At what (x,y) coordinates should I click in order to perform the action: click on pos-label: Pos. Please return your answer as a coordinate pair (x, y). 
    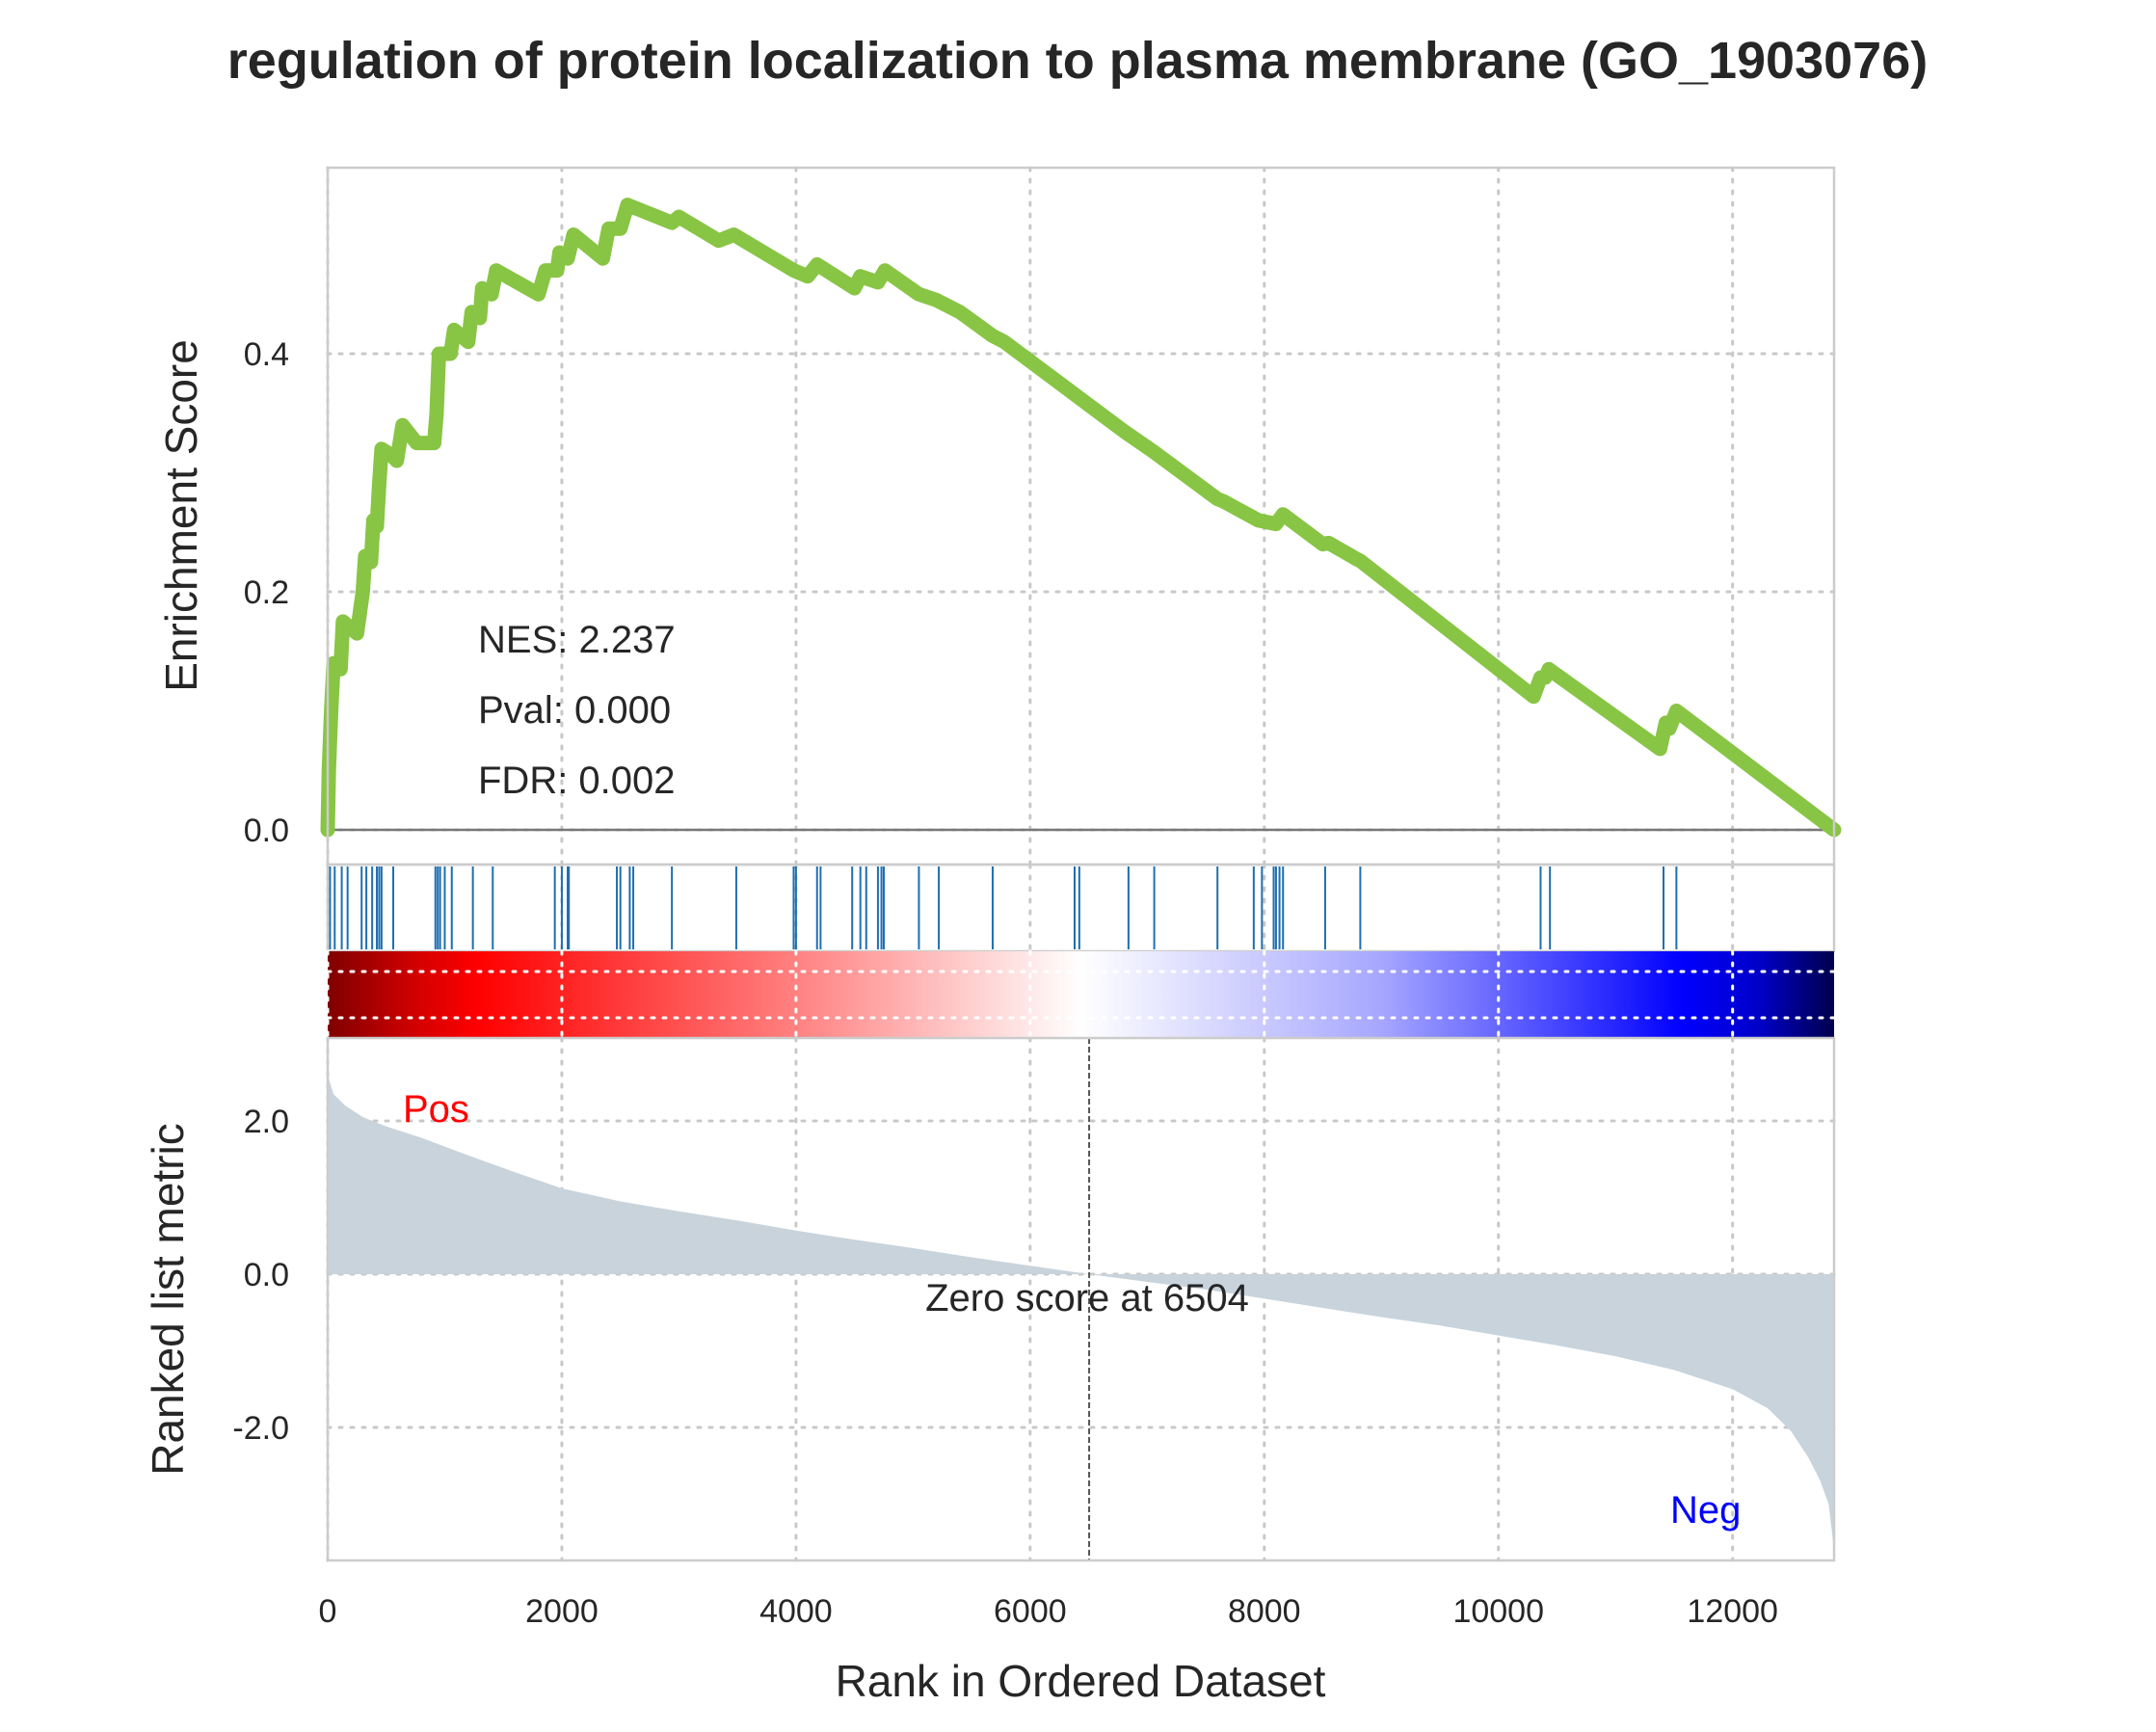
    Looking at the image, I should click on (436, 1110).